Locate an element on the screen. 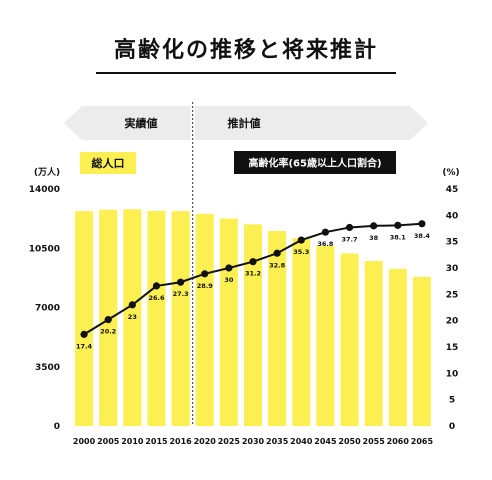  right-tick-label: 35 is located at coordinates (452, 243).